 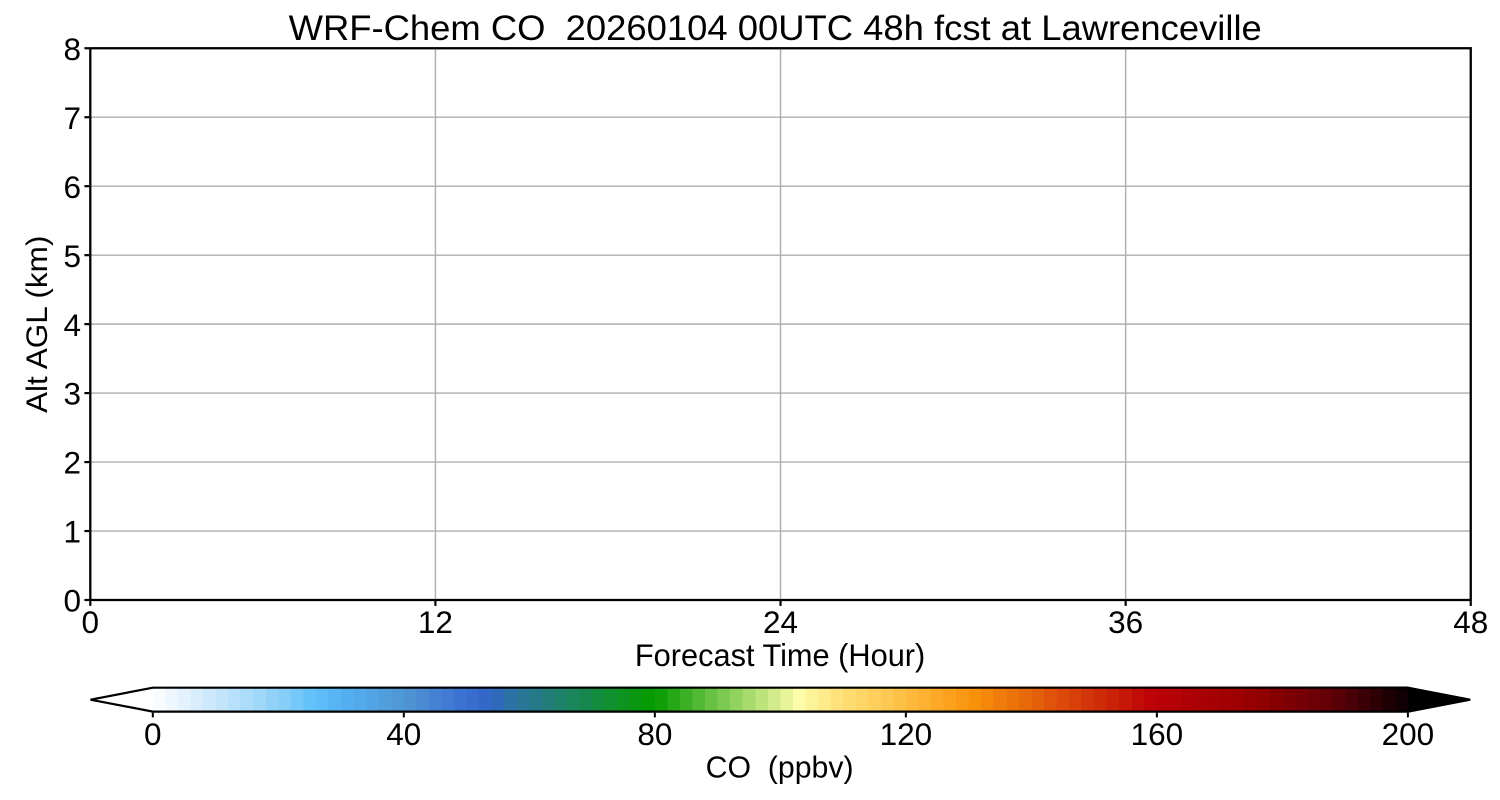 What do you see at coordinates (780, 766) in the screenshot?
I see `svg-text: CO (ppbv)` at bounding box center [780, 766].